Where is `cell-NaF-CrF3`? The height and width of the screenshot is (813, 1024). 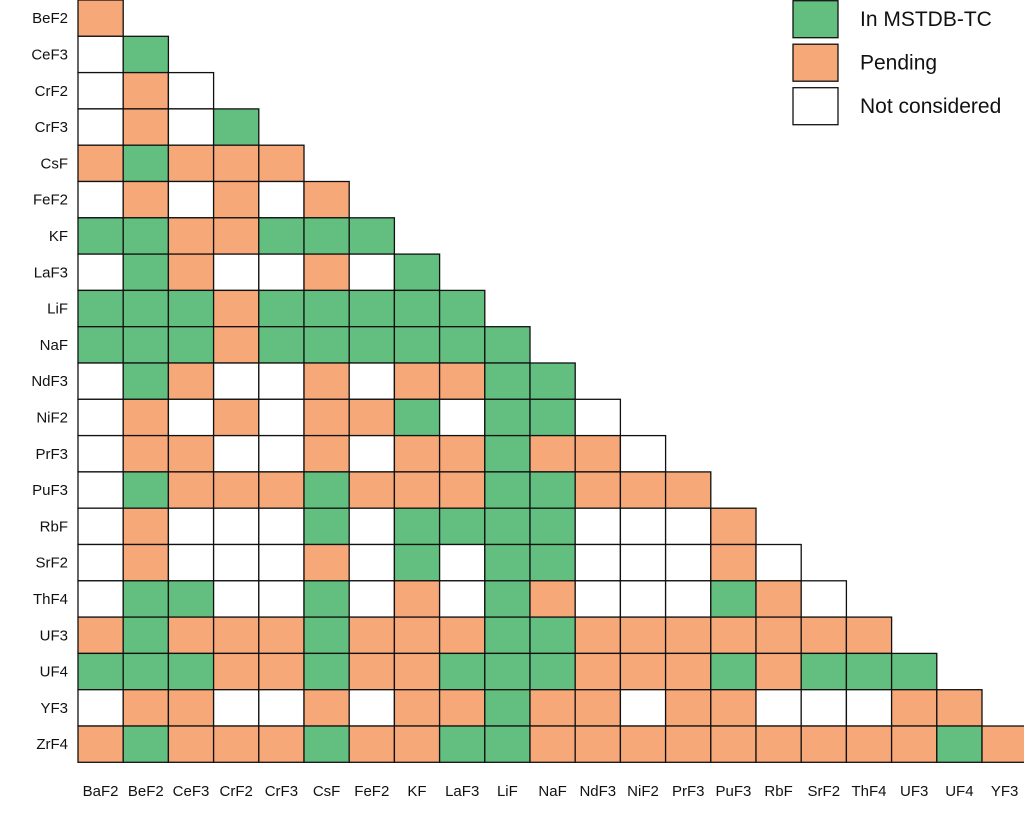 cell-NaF-CrF3 is located at coordinates (281, 345).